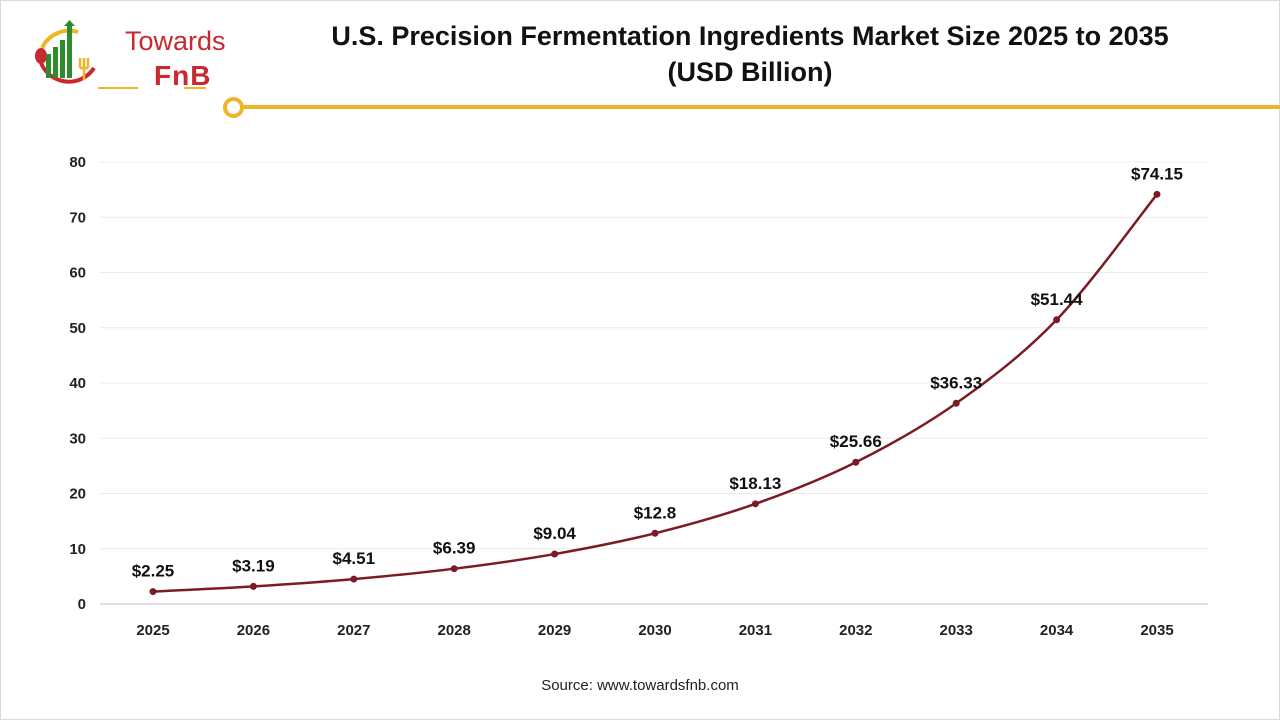 The image size is (1280, 720). Describe the element at coordinates (755, 630) in the screenshot. I see `x-tick-label: 2031` at that location.